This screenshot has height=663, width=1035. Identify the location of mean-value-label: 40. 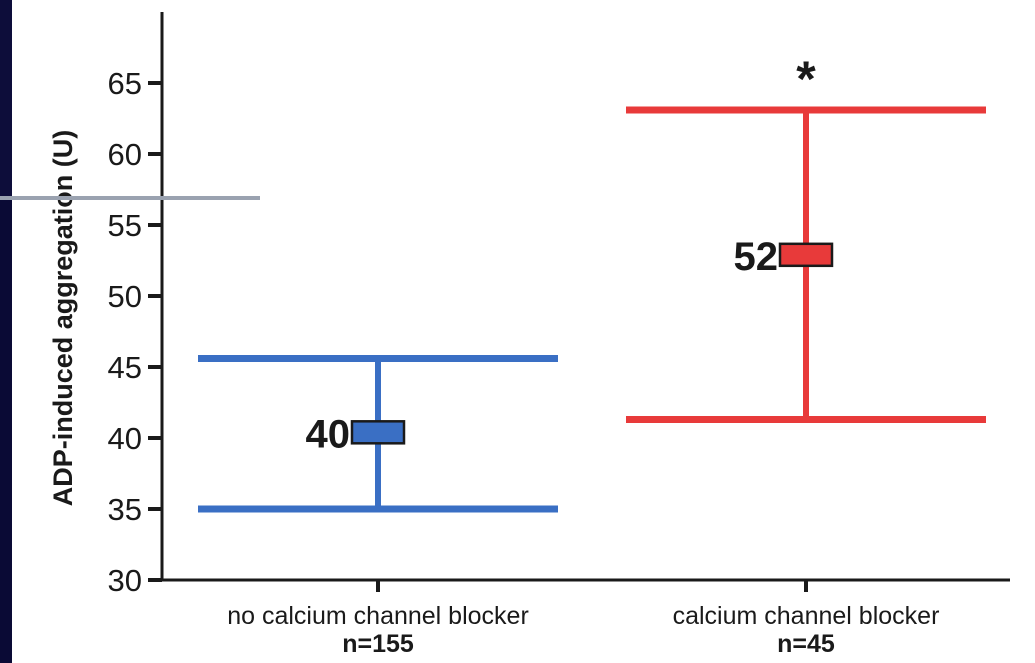
(328, 434).